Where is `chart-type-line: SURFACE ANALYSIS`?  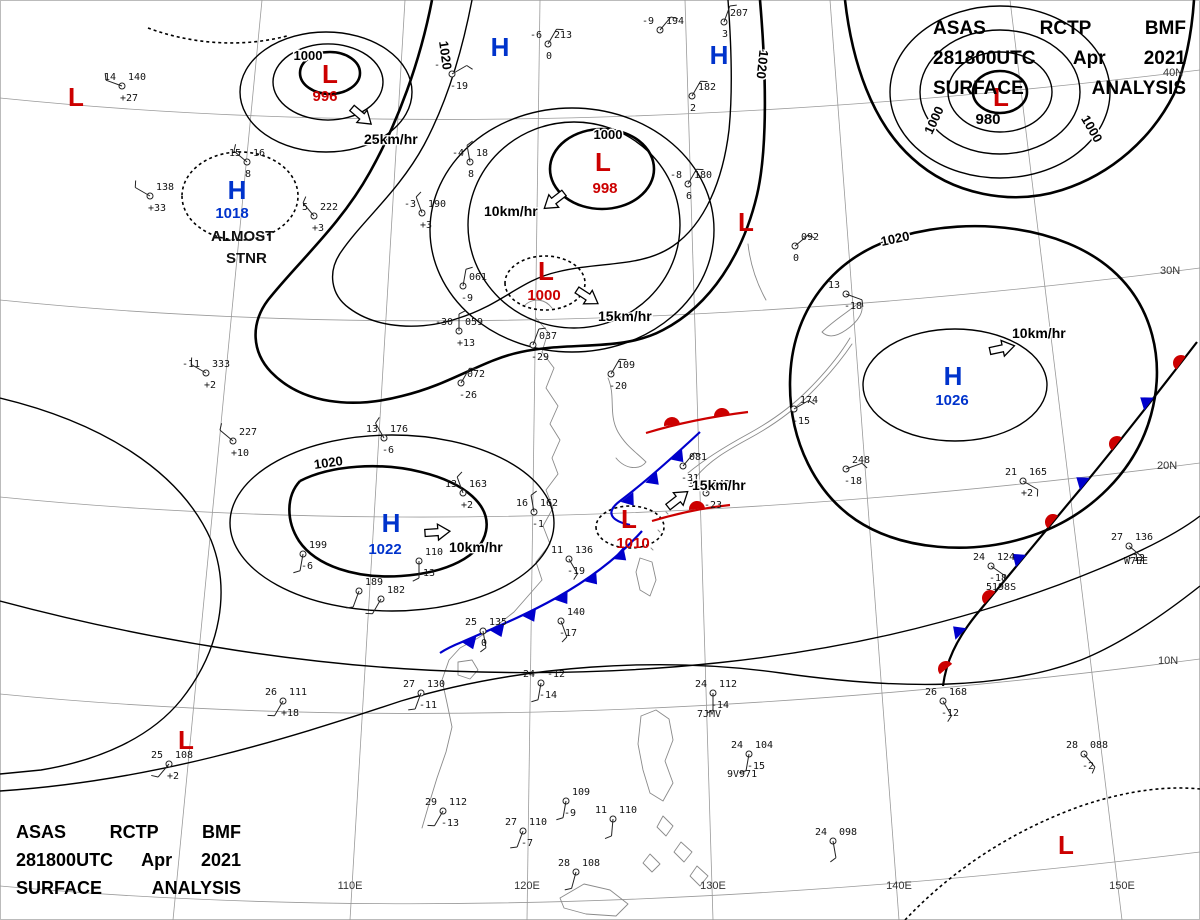
chart-type-line: SURFACE ANALYSIS is located at coordinates (1059, 88).